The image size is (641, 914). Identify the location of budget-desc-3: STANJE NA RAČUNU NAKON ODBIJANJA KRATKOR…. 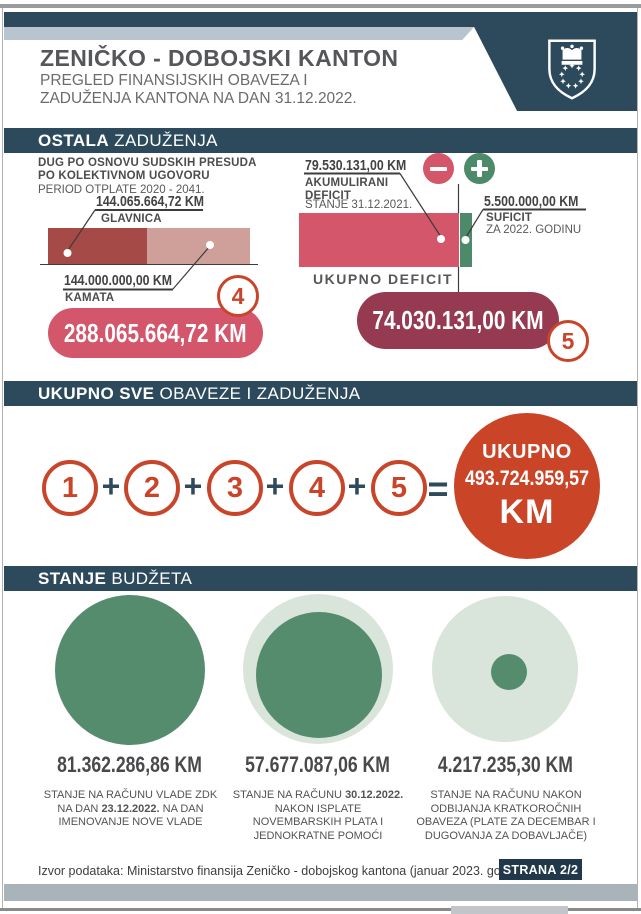
(506, 815).